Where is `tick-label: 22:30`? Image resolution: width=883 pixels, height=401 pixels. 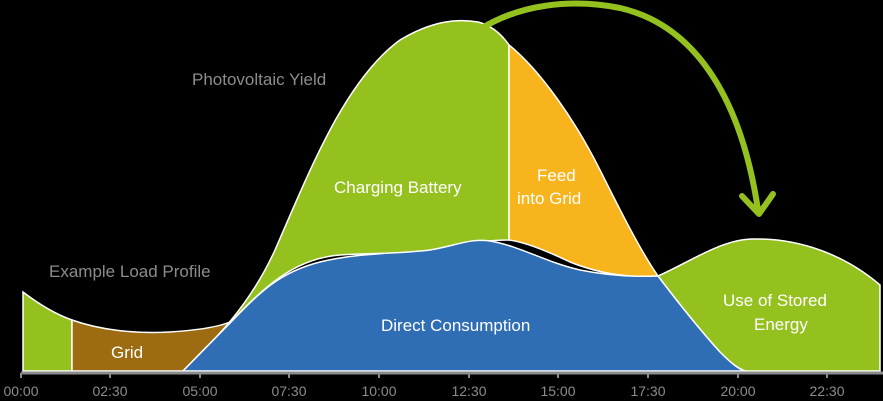 tick-label: 22:30 is located at coordinates (826, 391).